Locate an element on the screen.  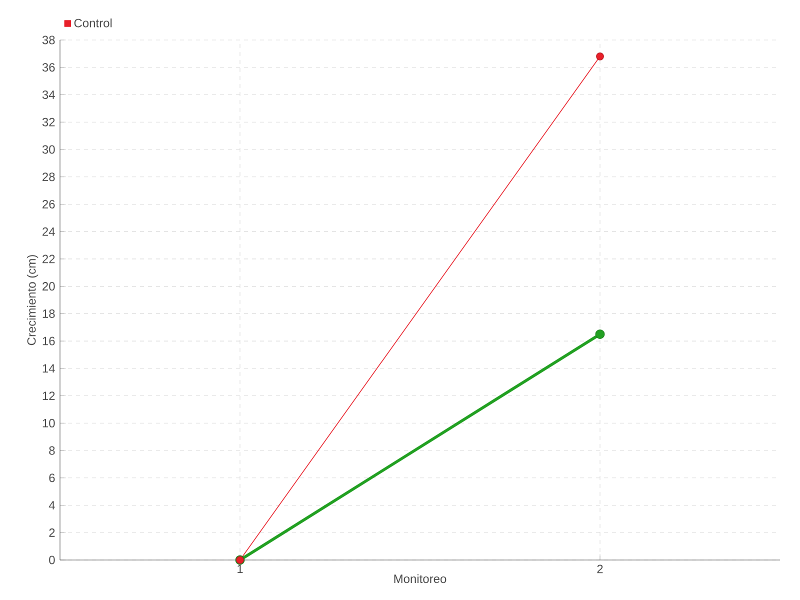
y-tick-label: 30 is located at coordinates (48, 149).